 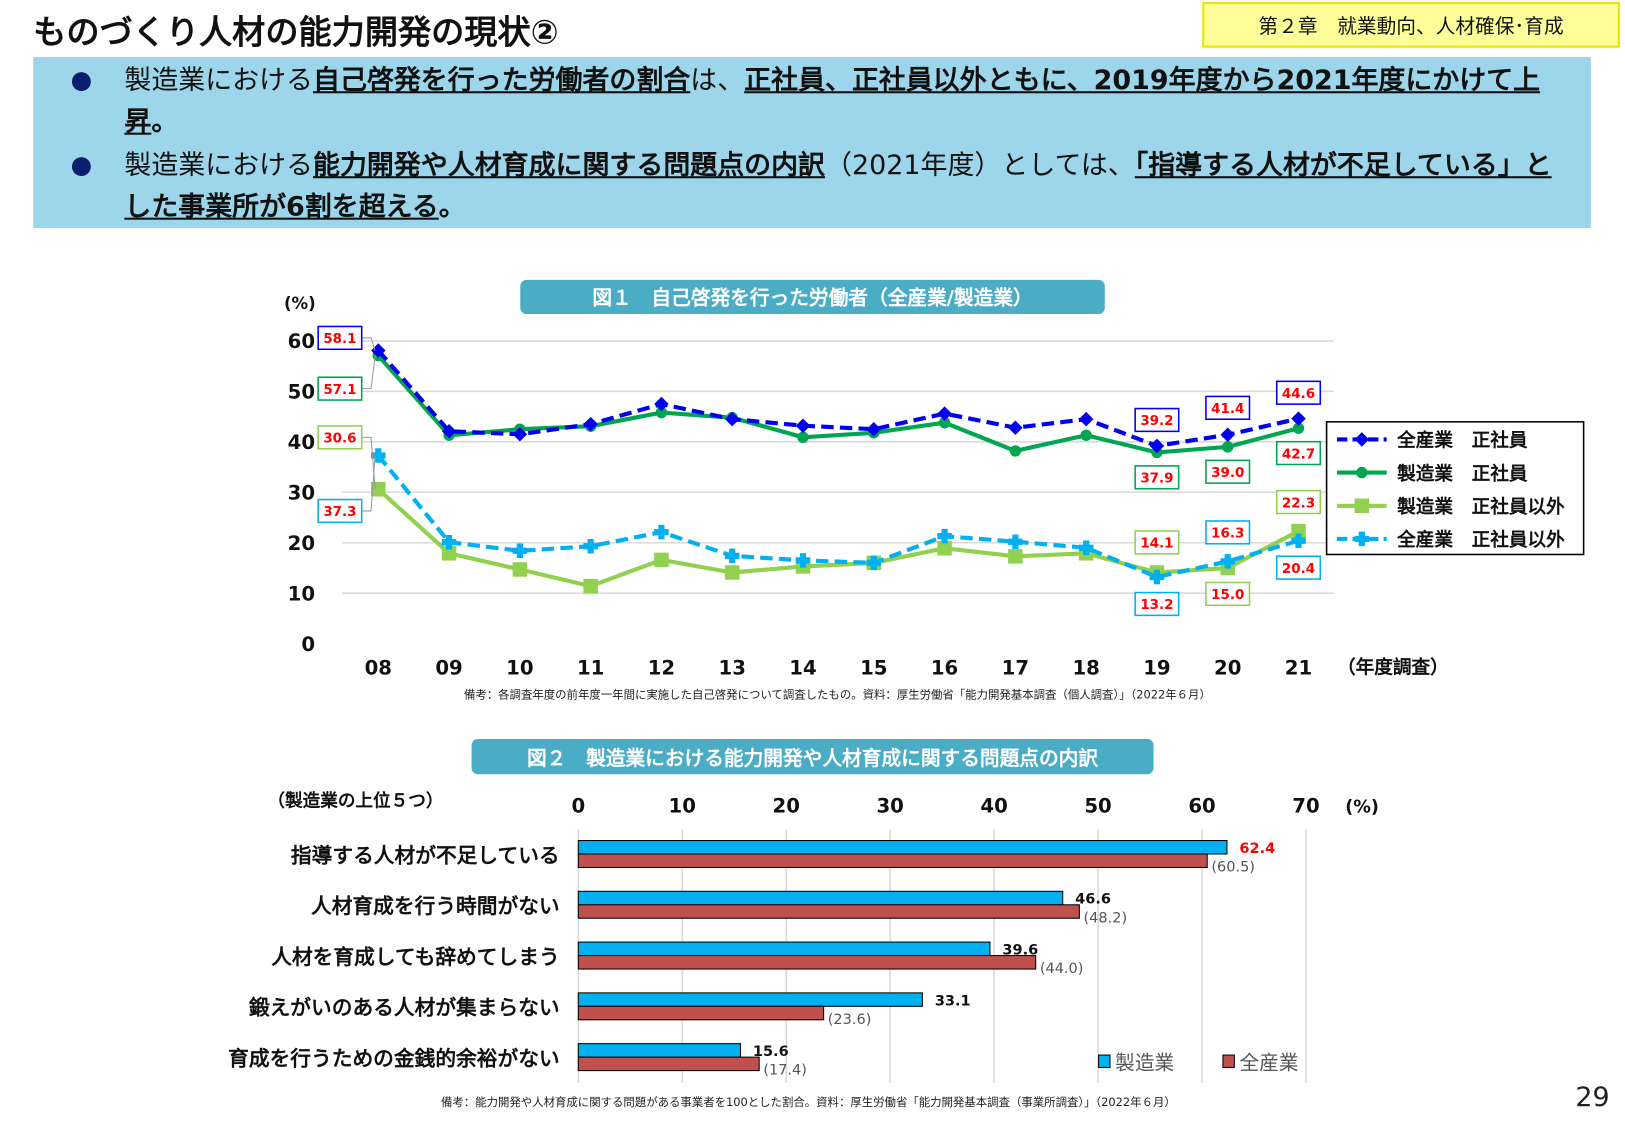 I want to click on x-tick-label: 15, so click(x=873, y=668).